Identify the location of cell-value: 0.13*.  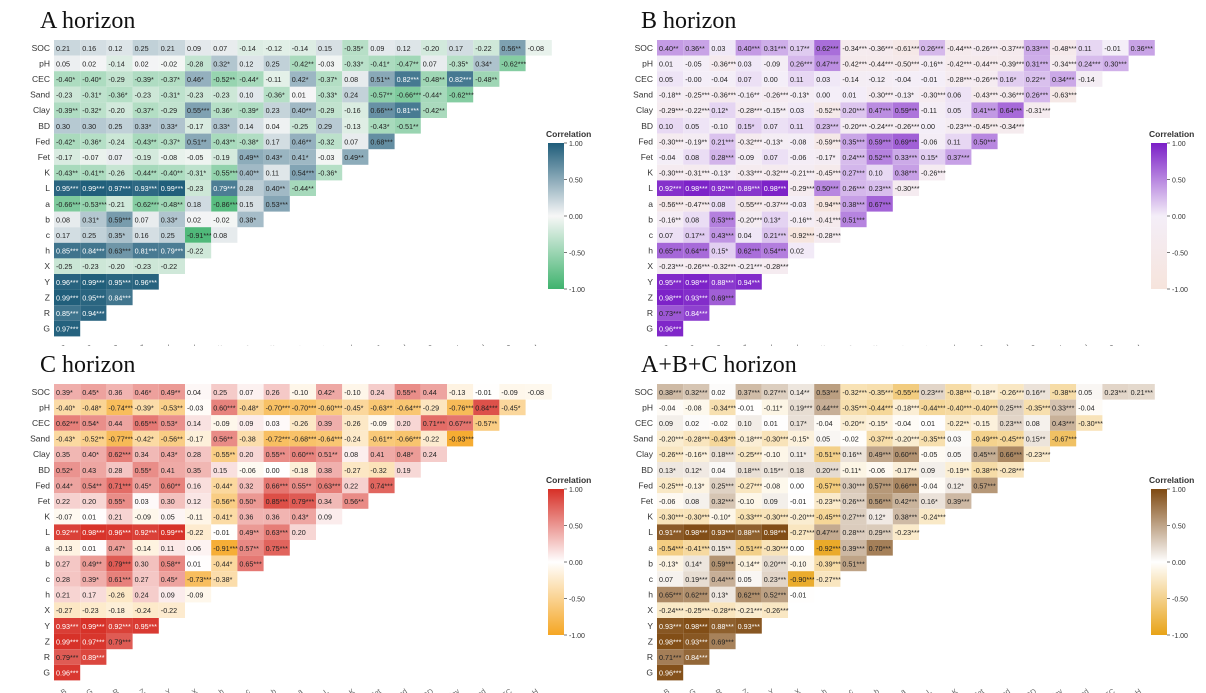
(719, 595).